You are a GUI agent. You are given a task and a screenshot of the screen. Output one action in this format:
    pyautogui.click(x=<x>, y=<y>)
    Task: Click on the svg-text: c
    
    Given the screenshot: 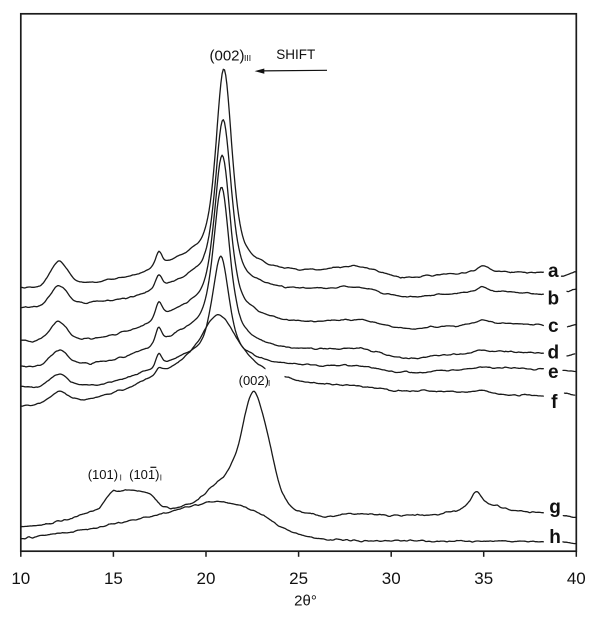 What is the action you would take?
    pyautogui.click(x=553, y=326)
    